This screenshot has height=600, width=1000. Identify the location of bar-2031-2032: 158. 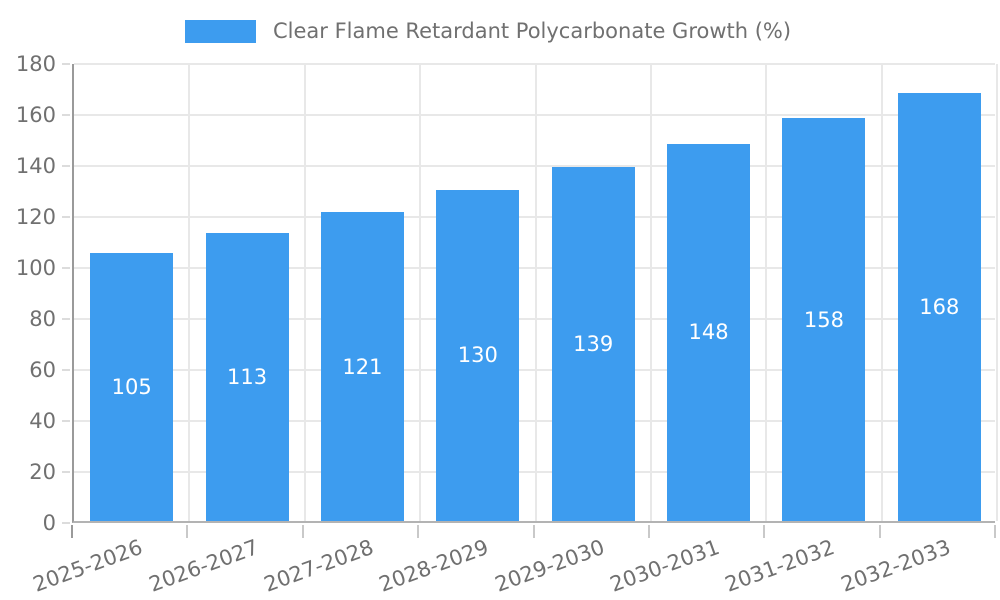
(824, 319).